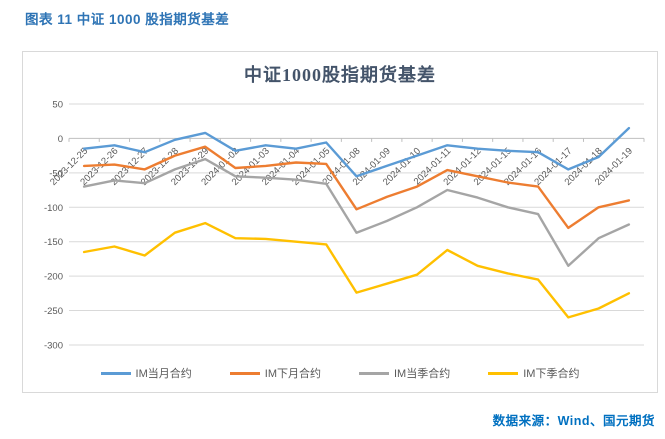 The height and width of the screenshot is (439, 665). What do you see at coordinates (127, 19) in the screenshot?
I see `figure-caption: 图表 11 中证 1000 股指期货基差` at bounding box center [127, 19].